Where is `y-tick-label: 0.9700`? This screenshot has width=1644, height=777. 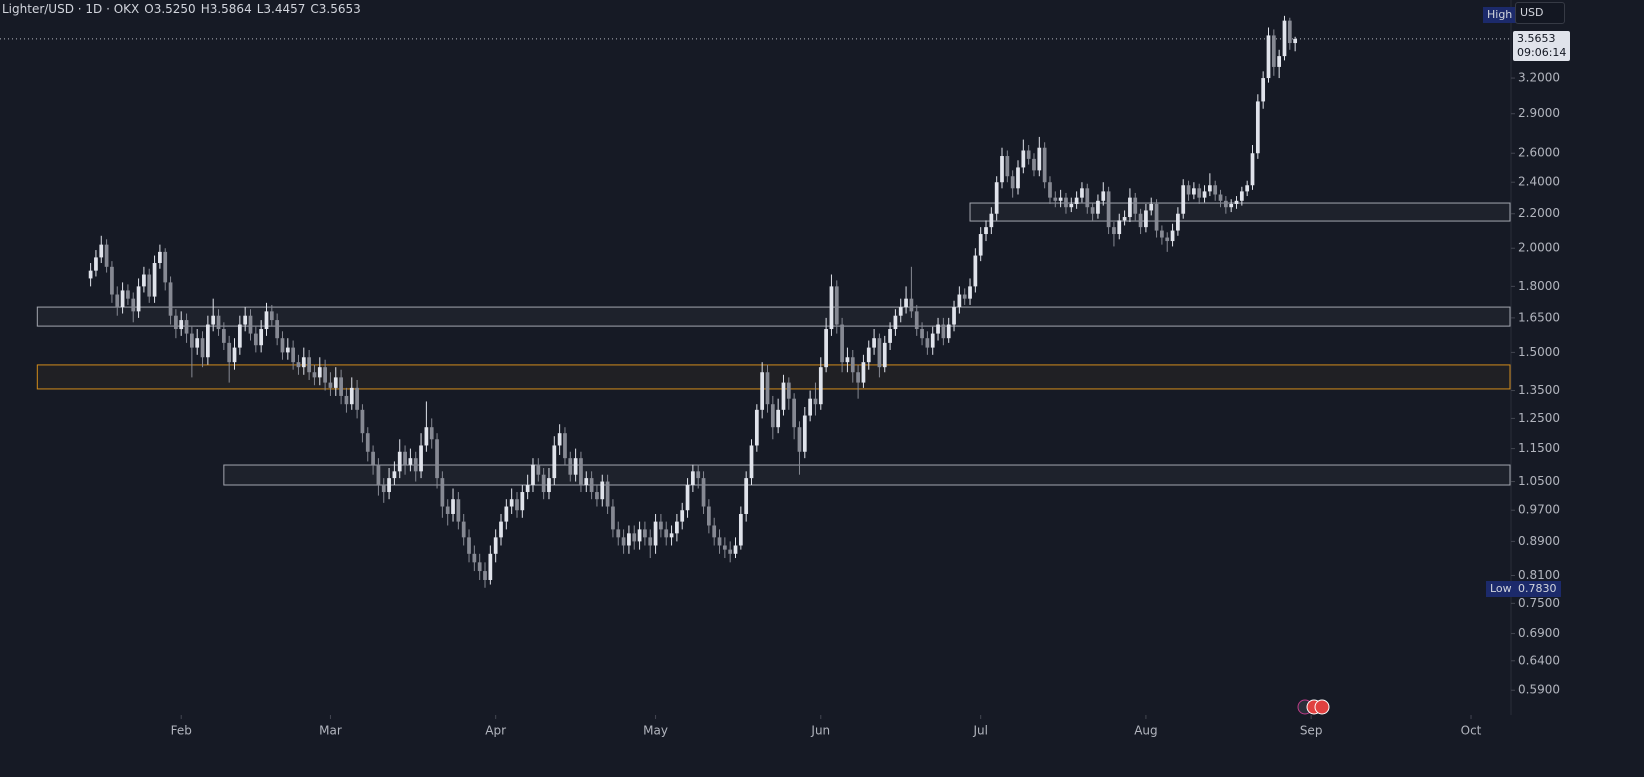 y-tick-label: 0.9700 is located at coordinates (1539, 510).